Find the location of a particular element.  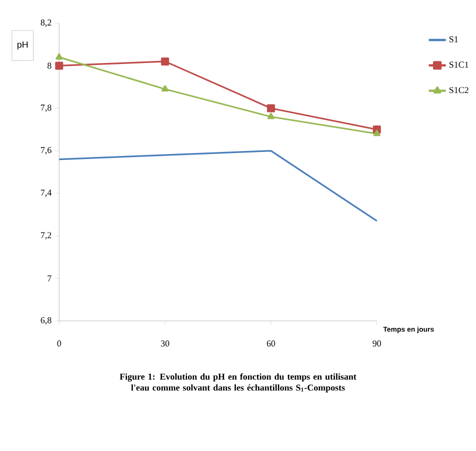

legend-label: S1C1 is located at coordinates (459, 65).